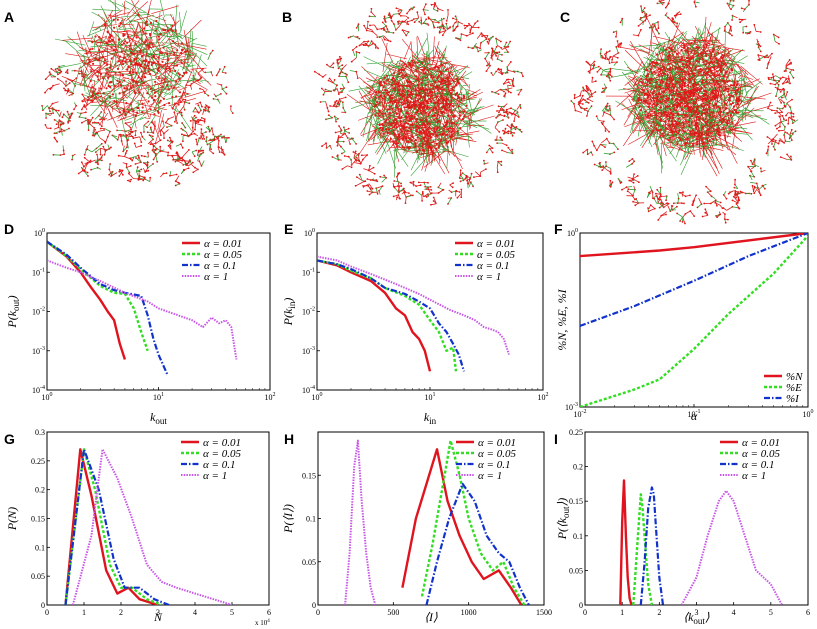 This screenshot has width=817, height=629. Describe the element at coordinates (195, 612) in the screenshot. I see `x-tick-label: 4` at that location.